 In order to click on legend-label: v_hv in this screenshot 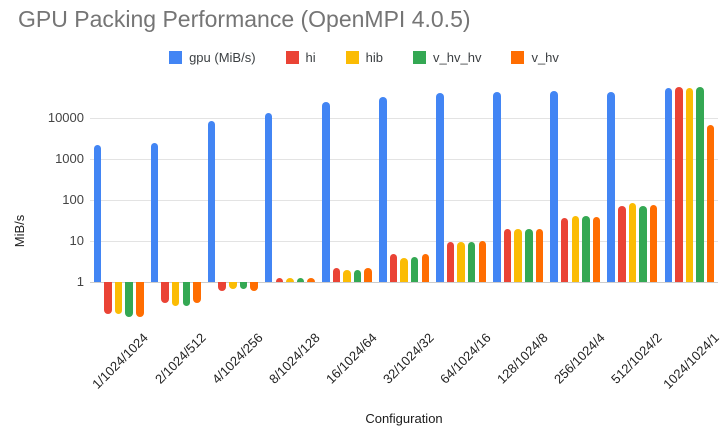, I will do `click(545, 57)`.